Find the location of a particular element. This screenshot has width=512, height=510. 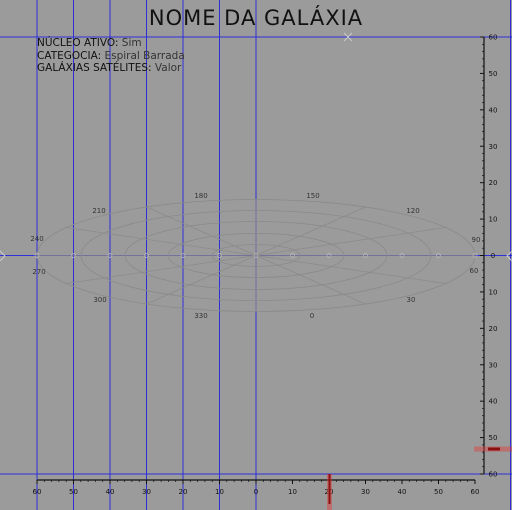

angle-label: 90 is located at coordinates (476, 240).